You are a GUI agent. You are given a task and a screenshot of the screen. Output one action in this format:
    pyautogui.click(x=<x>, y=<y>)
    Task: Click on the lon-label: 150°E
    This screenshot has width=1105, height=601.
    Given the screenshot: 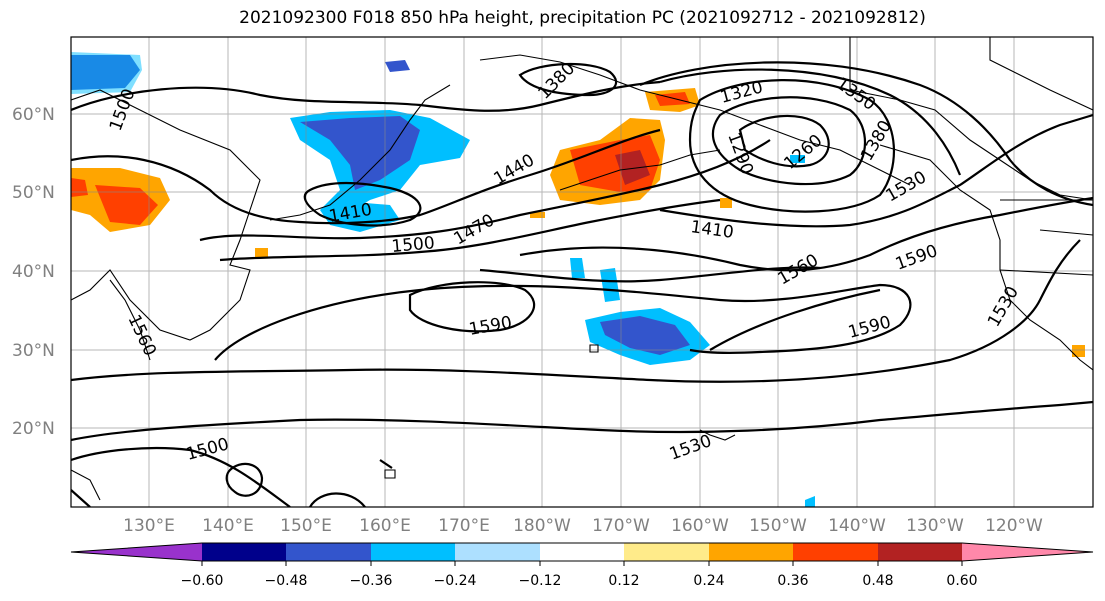 What is the action you would take?
    pyautogui.click(x=306, y=526)
    